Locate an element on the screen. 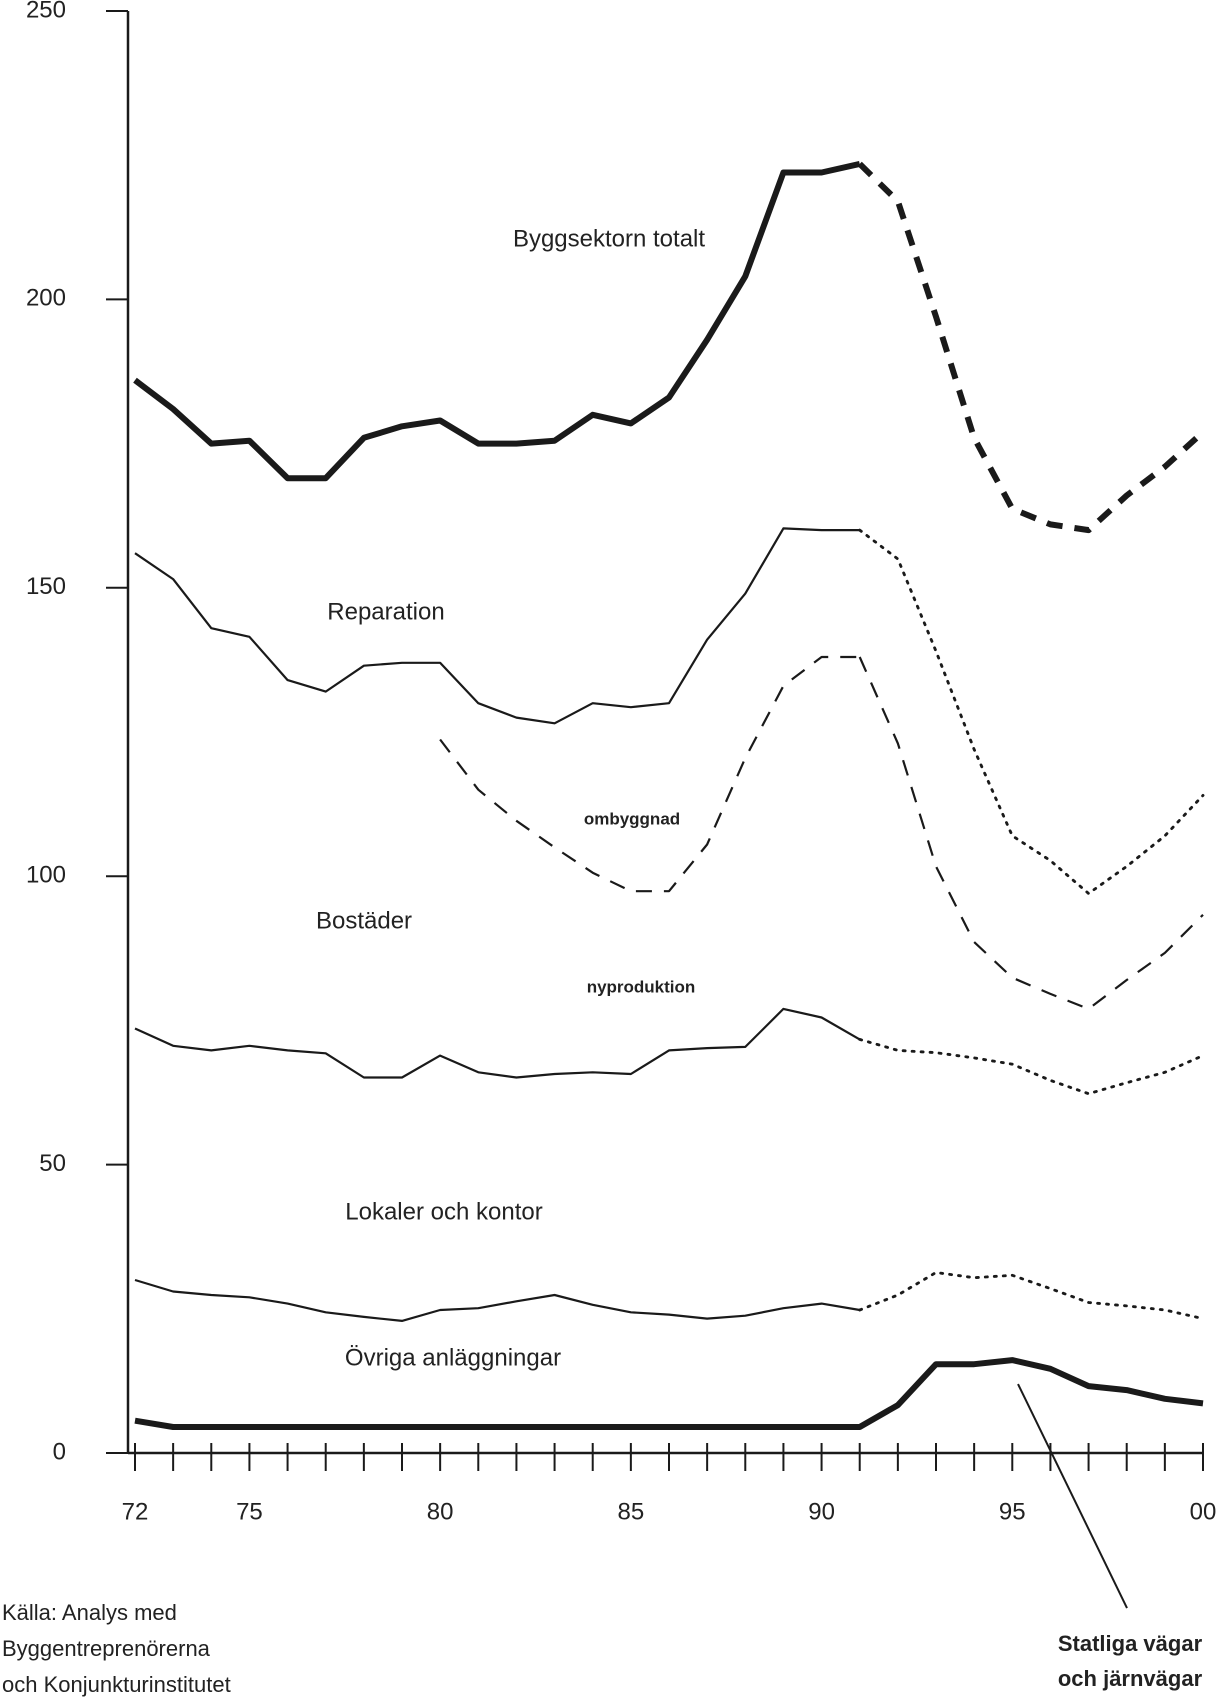 The width and height of the screenshot is (1219, 1697). x-tick-label: 95 is located at coordinates (1012, 1511).